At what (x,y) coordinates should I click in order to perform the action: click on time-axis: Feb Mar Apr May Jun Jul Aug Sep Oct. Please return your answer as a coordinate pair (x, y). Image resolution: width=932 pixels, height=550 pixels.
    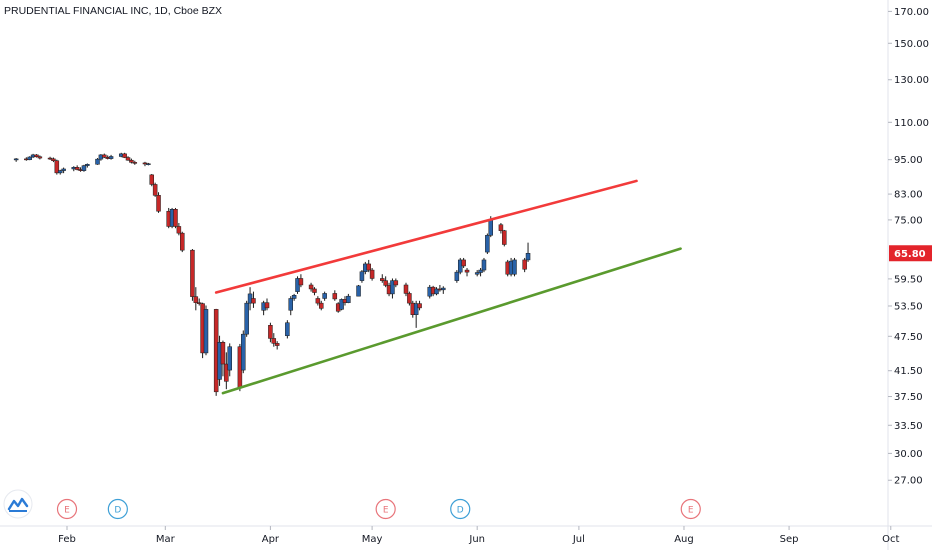
    Looking at the image, I should click on (466, 535).